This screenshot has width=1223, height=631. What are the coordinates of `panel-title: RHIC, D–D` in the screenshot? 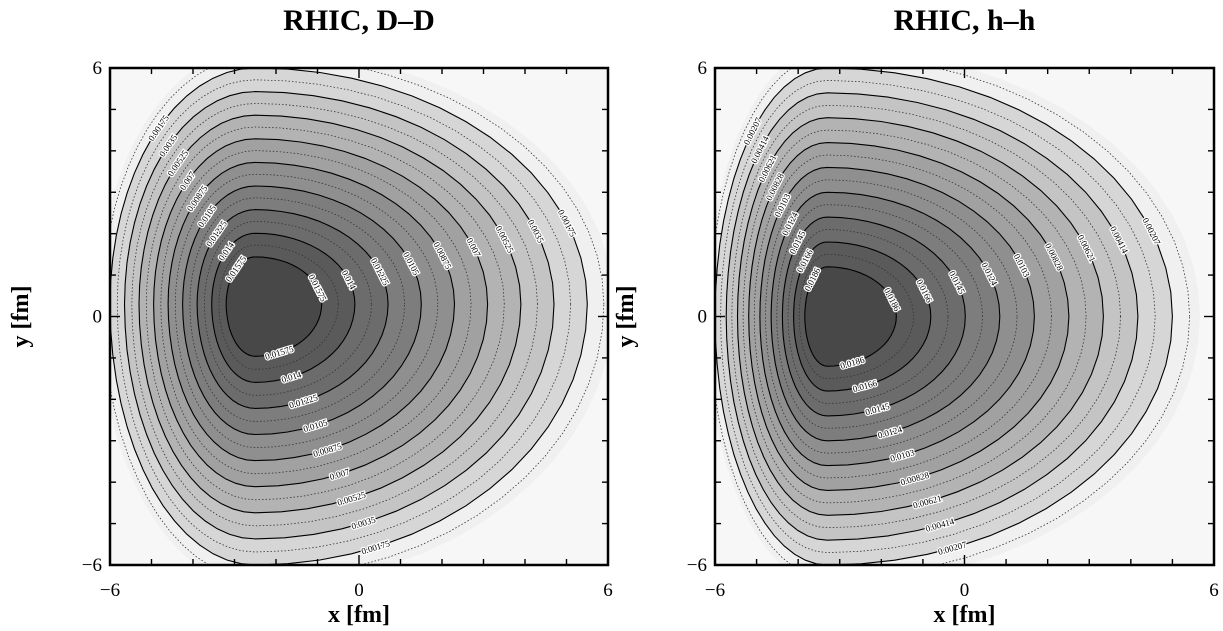 It's located at (359, 20).